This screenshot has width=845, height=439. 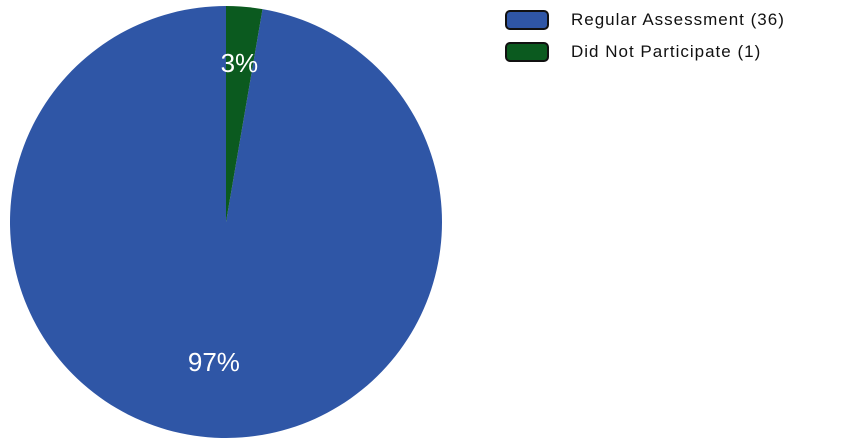 I want to click on legend-label-did-not-participate: Did Not Participate (1), so click(x=666, y=51).